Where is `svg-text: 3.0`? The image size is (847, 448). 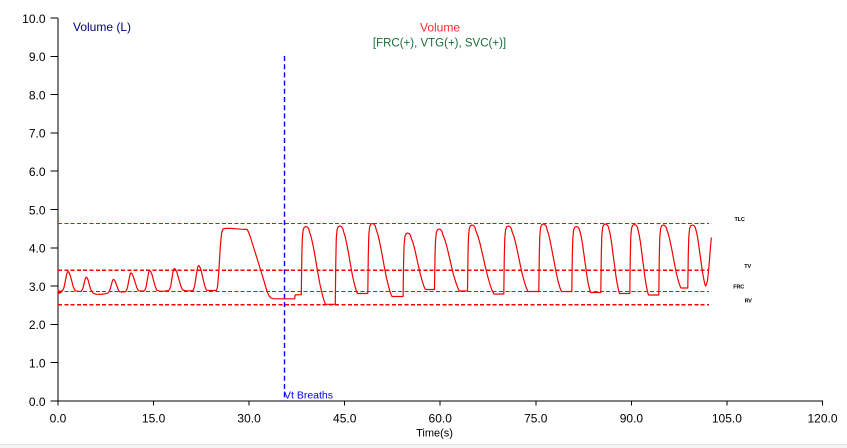 svg-text: 3.0 is located at coordinates (37, 287).